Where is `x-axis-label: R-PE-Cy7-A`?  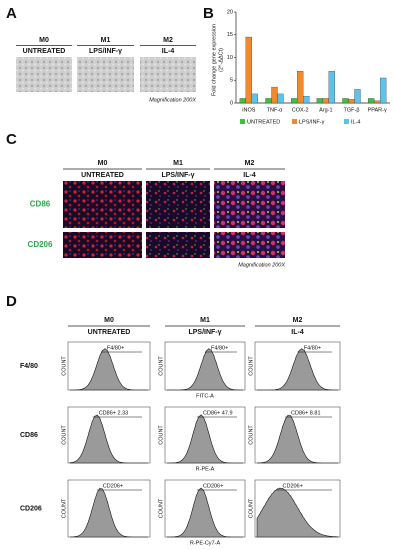
x-axis-label: R-PE-Cy7-A is located at coordinates (205, 543).